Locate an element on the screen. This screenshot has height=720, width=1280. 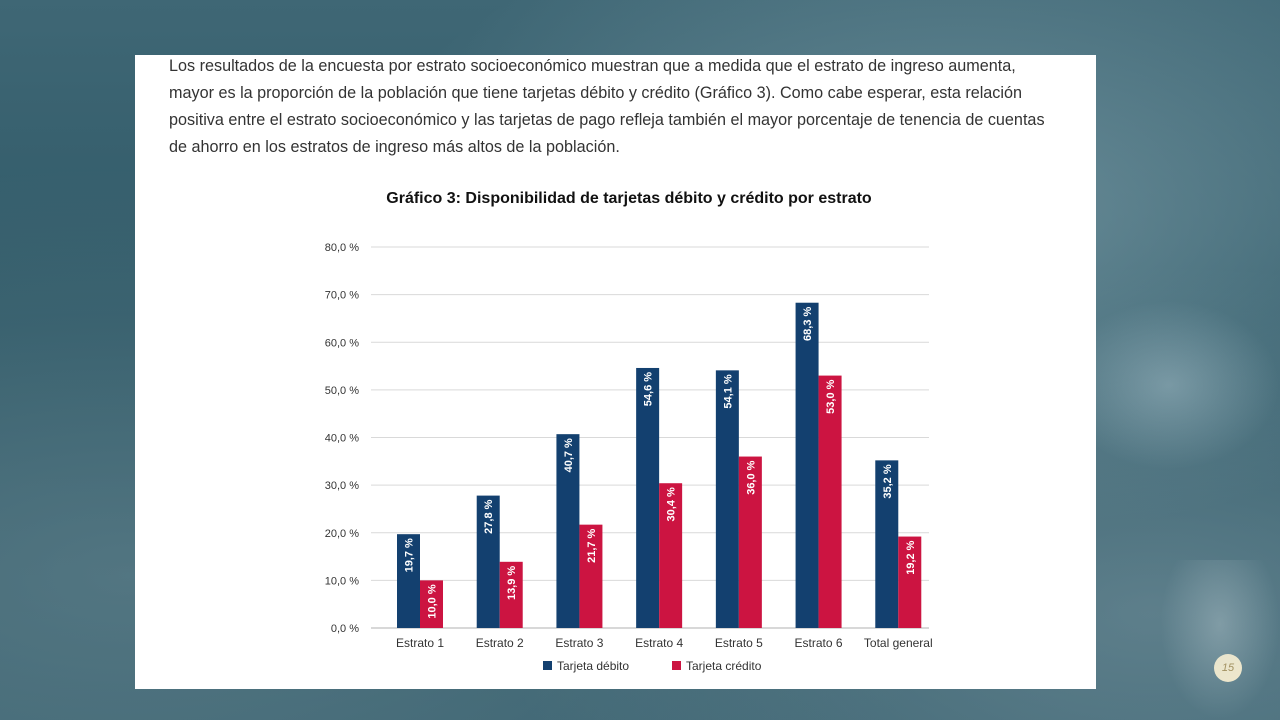
data-label: 36,0 % is located at coordinates (751, 477).